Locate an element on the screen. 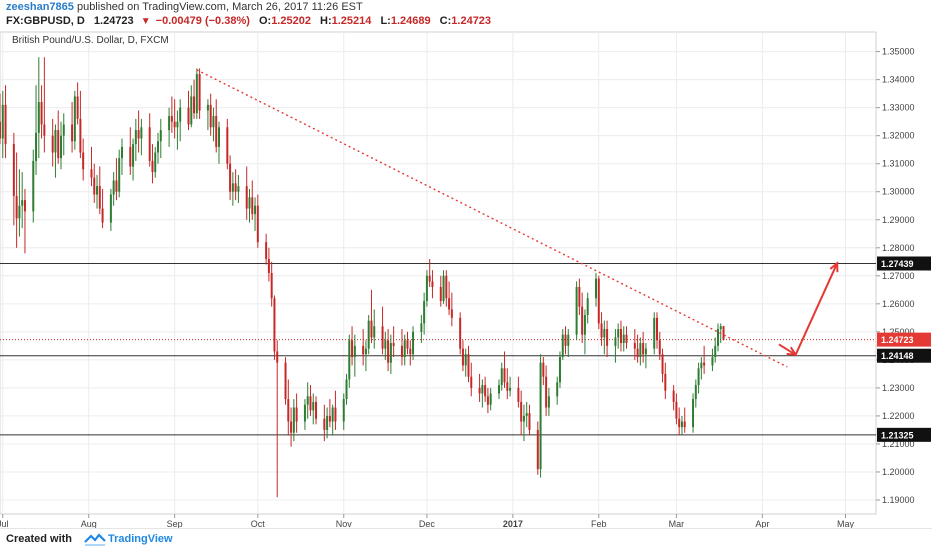  y-tick-label: 1.28000 is located at coordinates (898, 248).